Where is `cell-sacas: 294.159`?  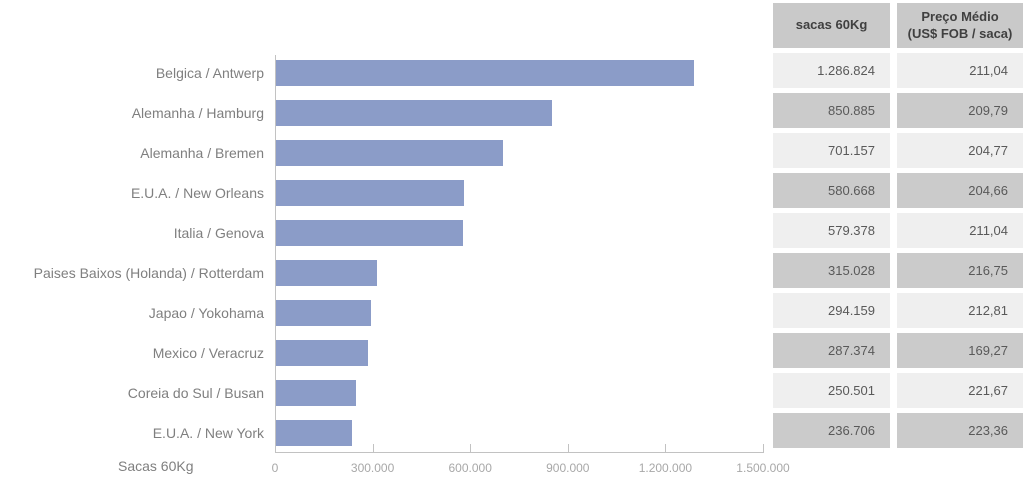 cell-sacas: 294.159 is located at coordinates (831, 310).